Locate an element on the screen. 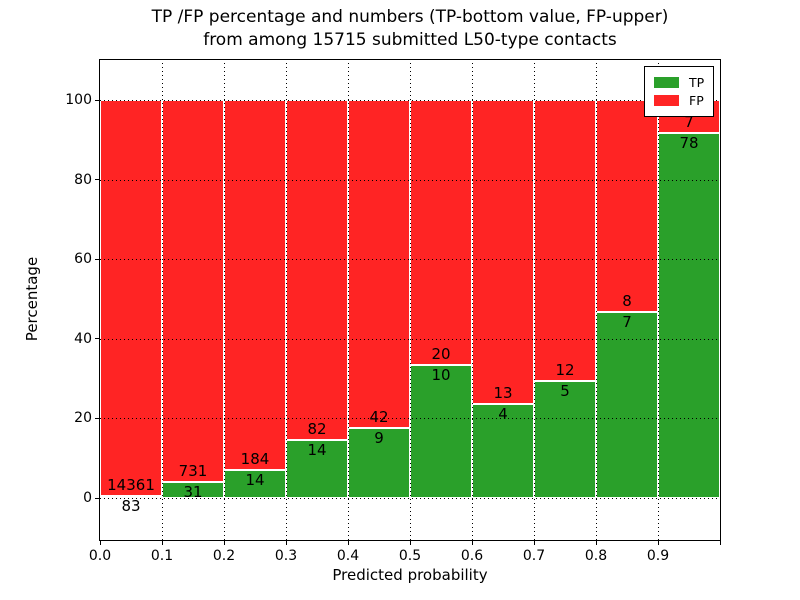 This screenshot has height=600, width=800. bar-tp-count-label: 78 is located at coordinates (689, 142).